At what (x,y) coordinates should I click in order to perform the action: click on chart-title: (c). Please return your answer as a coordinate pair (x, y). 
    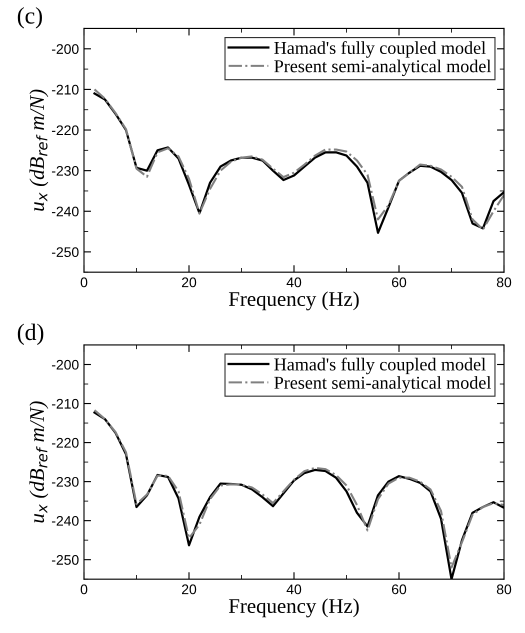
    Looking at the image, I should click on (30, 17).